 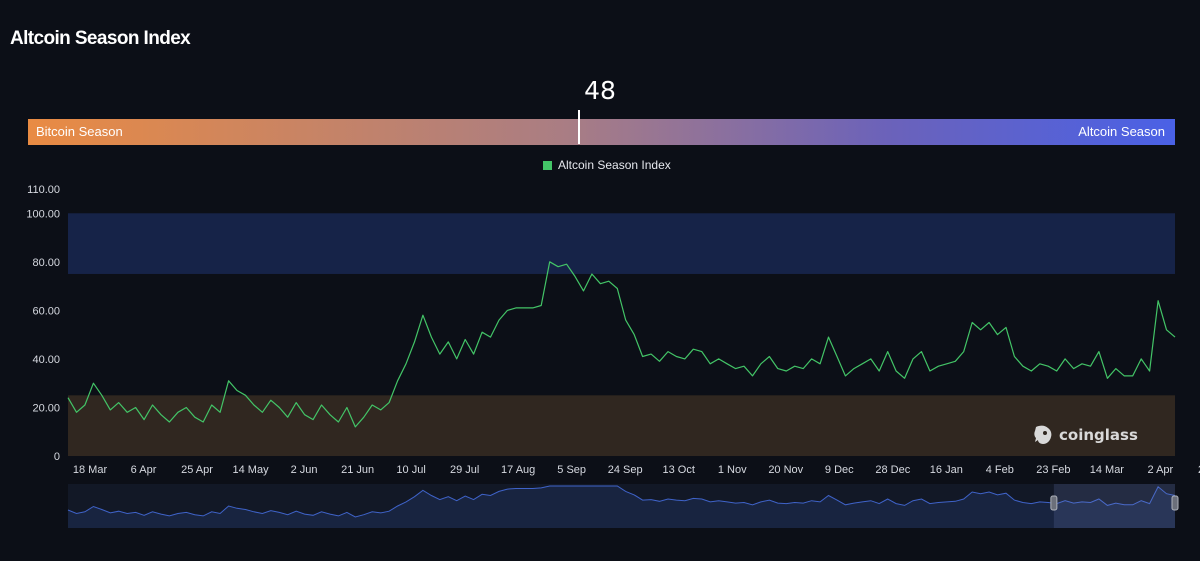 What do you see at coordinates (1054, 503) in the screenshot?
I see `navigator-handle-left` at bounding box center [1054, 503].